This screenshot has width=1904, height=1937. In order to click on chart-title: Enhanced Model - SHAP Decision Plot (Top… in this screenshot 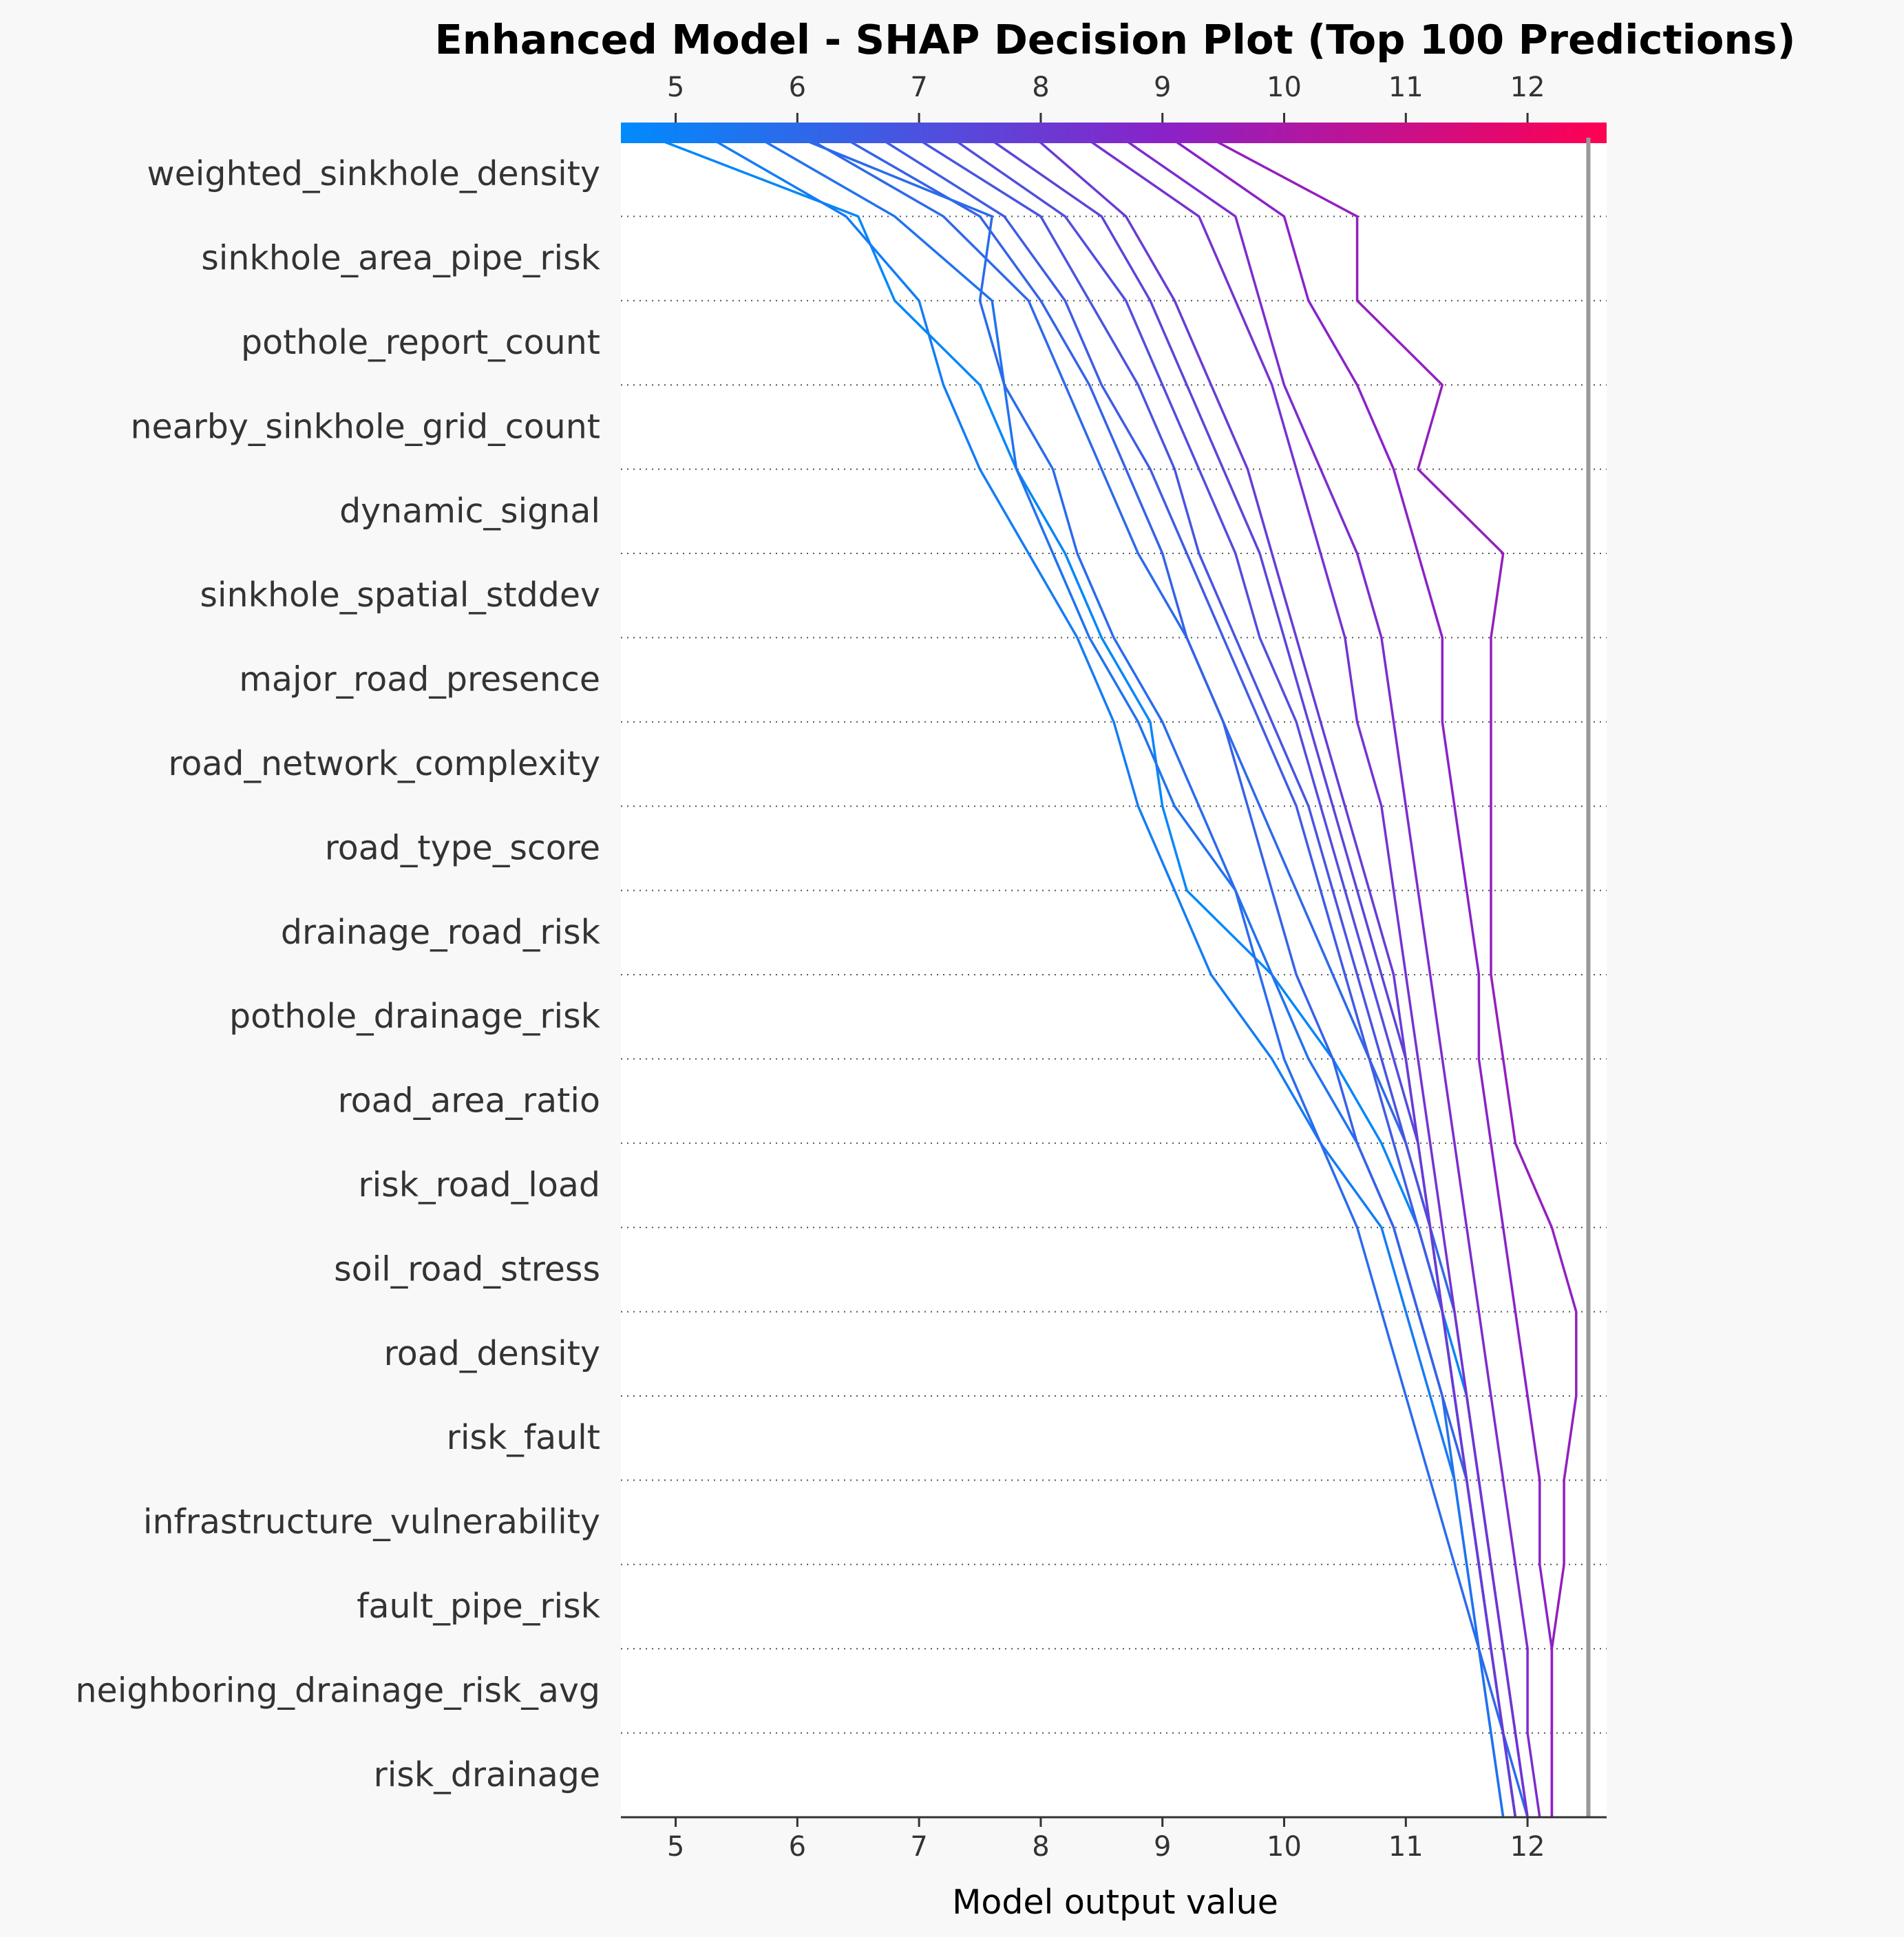, I will do `click(1114, 40)`.